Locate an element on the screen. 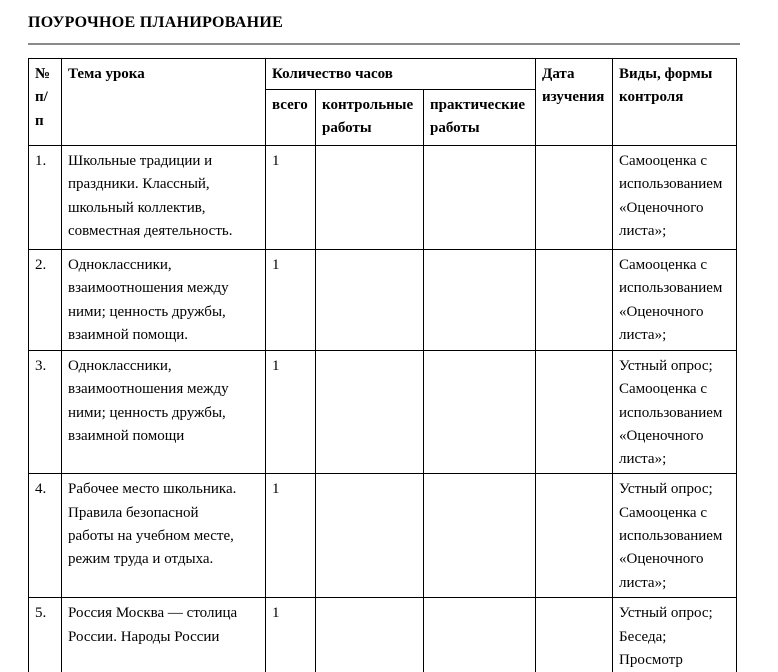 This screenshot has width=778, height=672. row-number-cell: 3. is located at coordinates (45, 412).